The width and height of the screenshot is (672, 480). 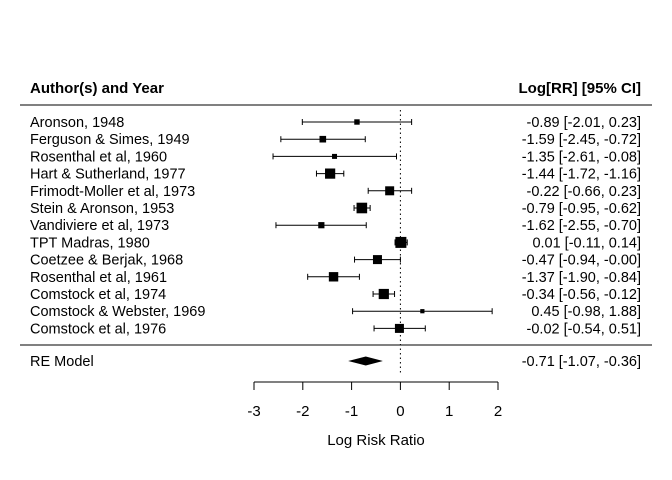 What do you see at coordinates (586, 243) in the screenshot?
I see `estimate-text: 0.01 [-0.11, 0.14]` at bounding box center [586, 243].